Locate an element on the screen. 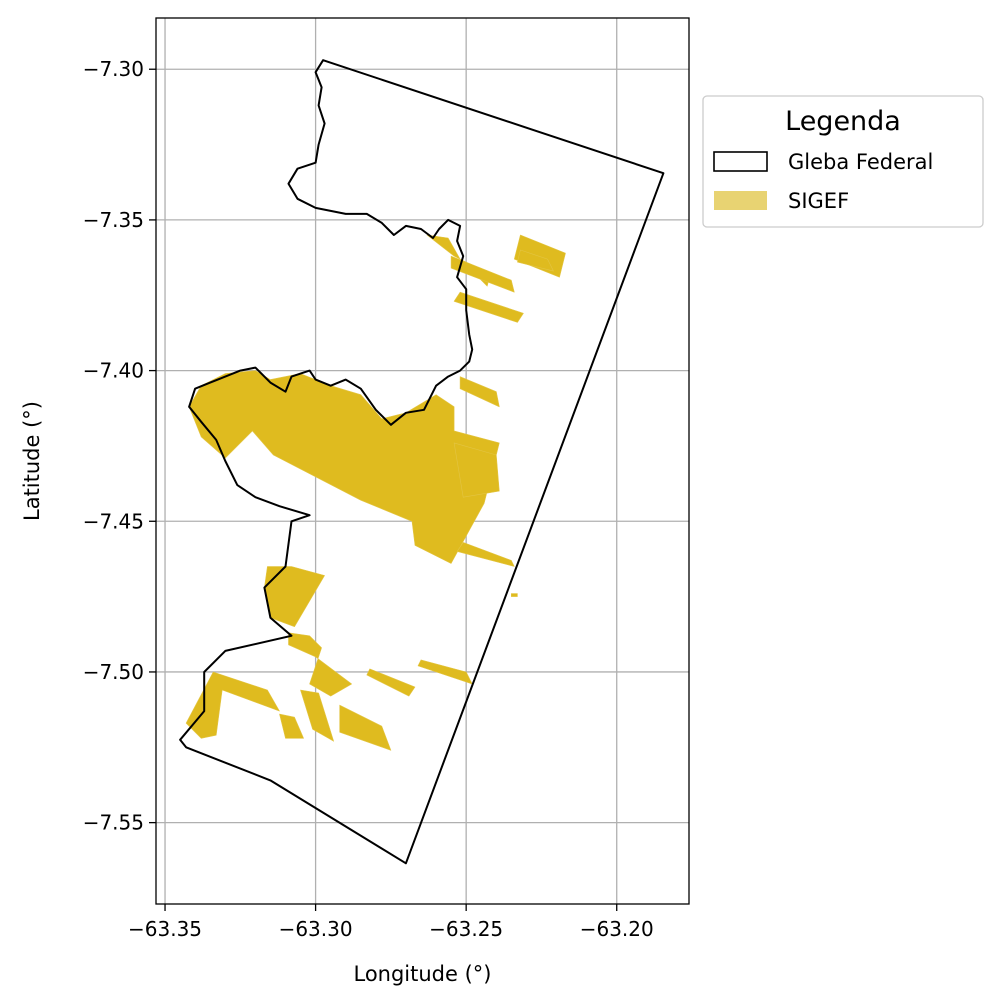  y-tick-label: −7.45 is located at coordinates (113, 521).